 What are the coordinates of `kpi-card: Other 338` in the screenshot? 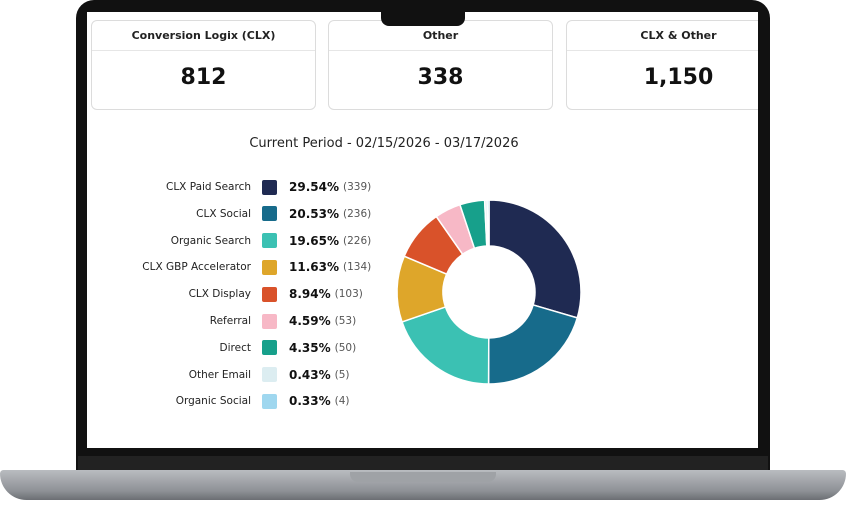 It's located at (440, 65).